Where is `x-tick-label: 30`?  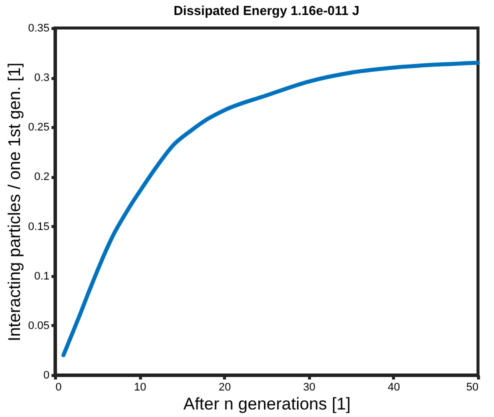 x-tick-label: 30 is located at coordinates (309, 388).